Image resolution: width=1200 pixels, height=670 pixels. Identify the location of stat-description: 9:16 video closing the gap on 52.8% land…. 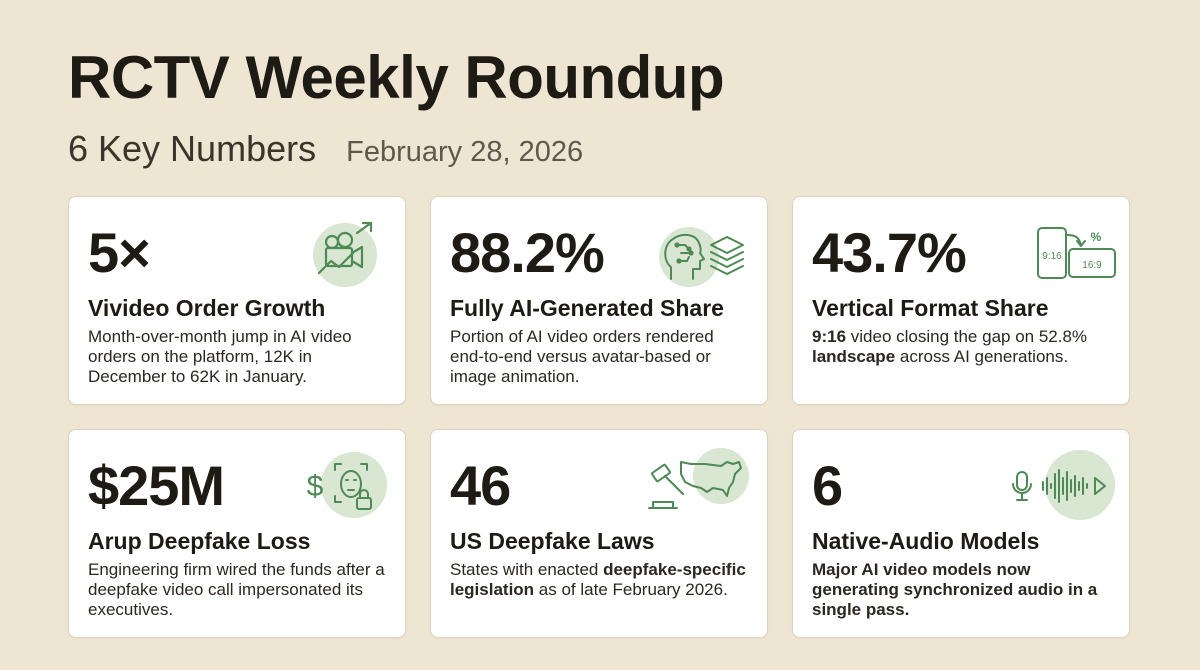
(962, 347).